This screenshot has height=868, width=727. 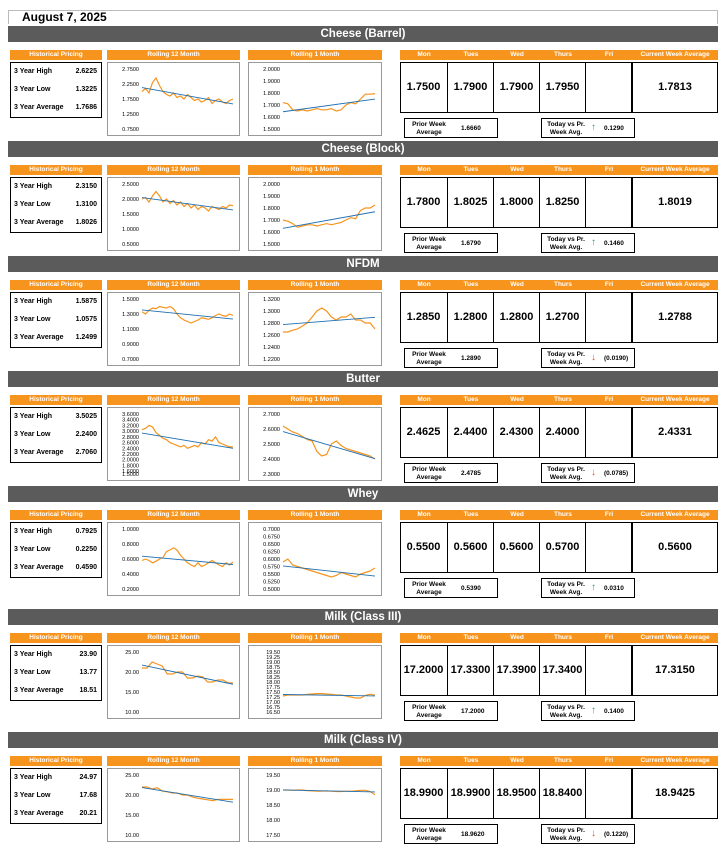 What do you see at coordinates (273, 693) in the screenshot?
I see `y-tick-label: 17.50` at bounding box center [273, 693].